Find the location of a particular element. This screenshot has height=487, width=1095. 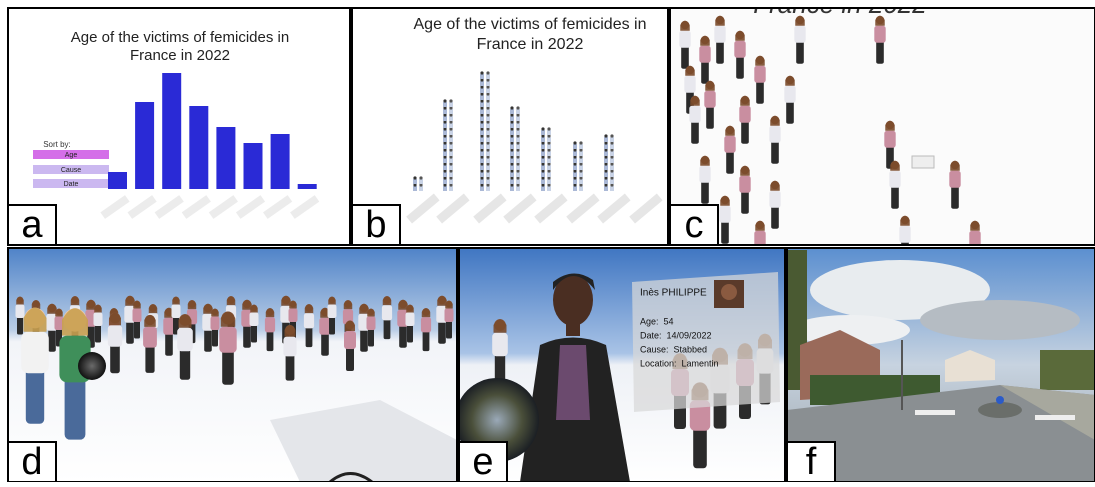

card-field-value: Lamentin is located at coordinates (700, 363).